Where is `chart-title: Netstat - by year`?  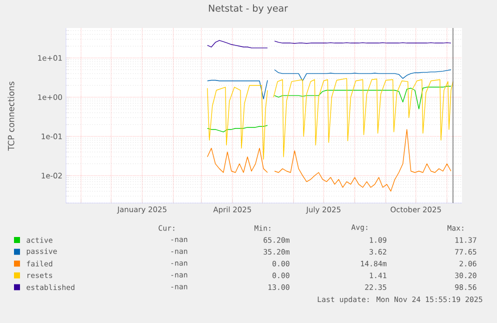 chart-title: Netstat - by year is located at coordinates (248, 9).